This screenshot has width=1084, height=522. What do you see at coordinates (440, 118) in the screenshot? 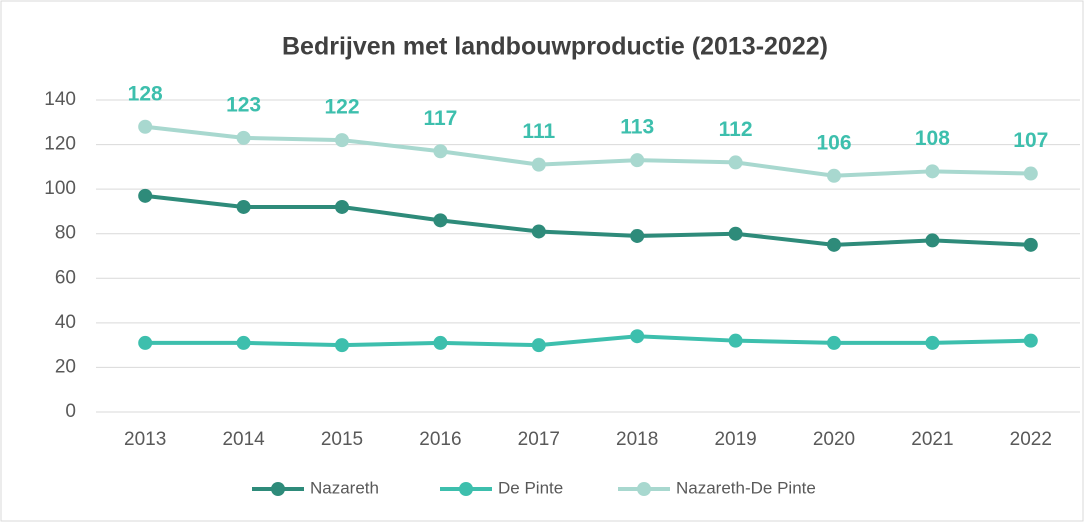
I see `data-label: 117` at bounding box center [440, 118].